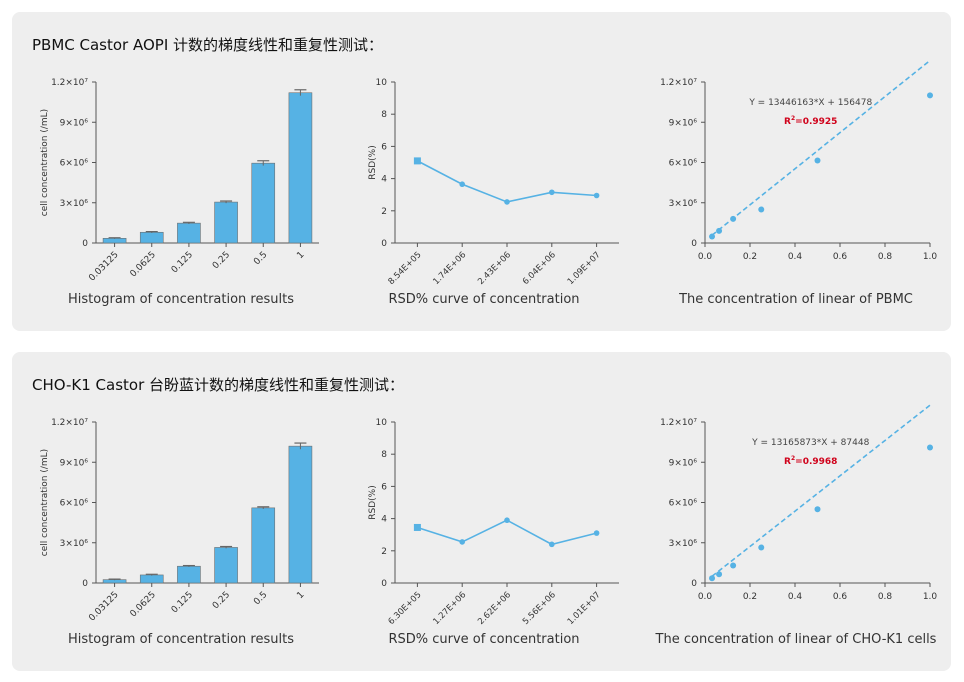 The width and height of the screenshot is (964, 682). What do you see at coordinates (810, 461) in the screenshot?
I see `r-squared: R2=0.9968` at bounding box center [810, 461].